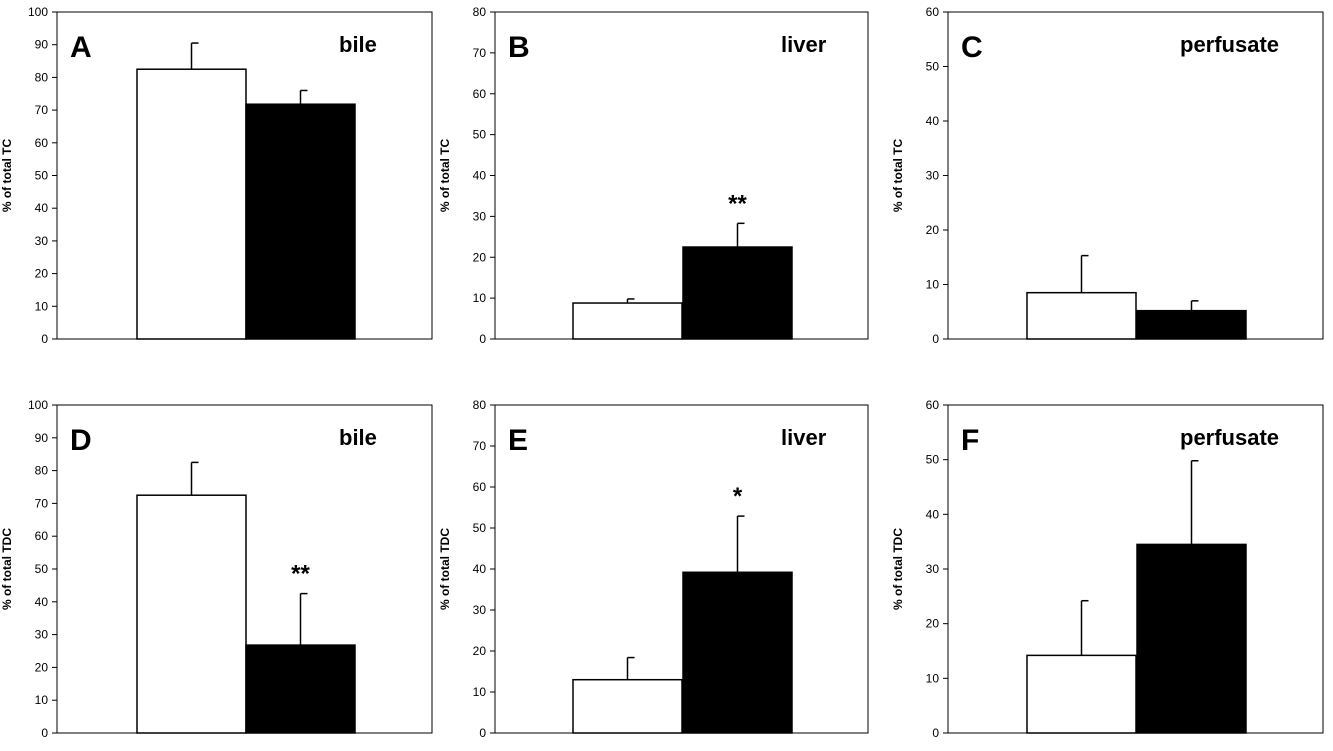 This screenshot has height=751, width=1333. Describe the element at coordinates (81, 440) in the screenshot. I see `panel-letter: D` at that location.